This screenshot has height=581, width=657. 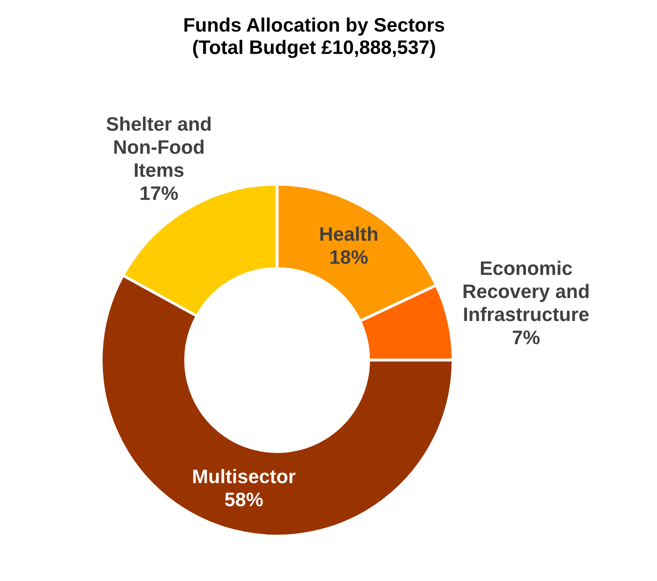 What do you see at coordinates (314, 37) in the screenshot?
I see `chart-title: Funds Allocation by Sectors (Total Budget £10,888,537)` at bounding box center [314, 37].